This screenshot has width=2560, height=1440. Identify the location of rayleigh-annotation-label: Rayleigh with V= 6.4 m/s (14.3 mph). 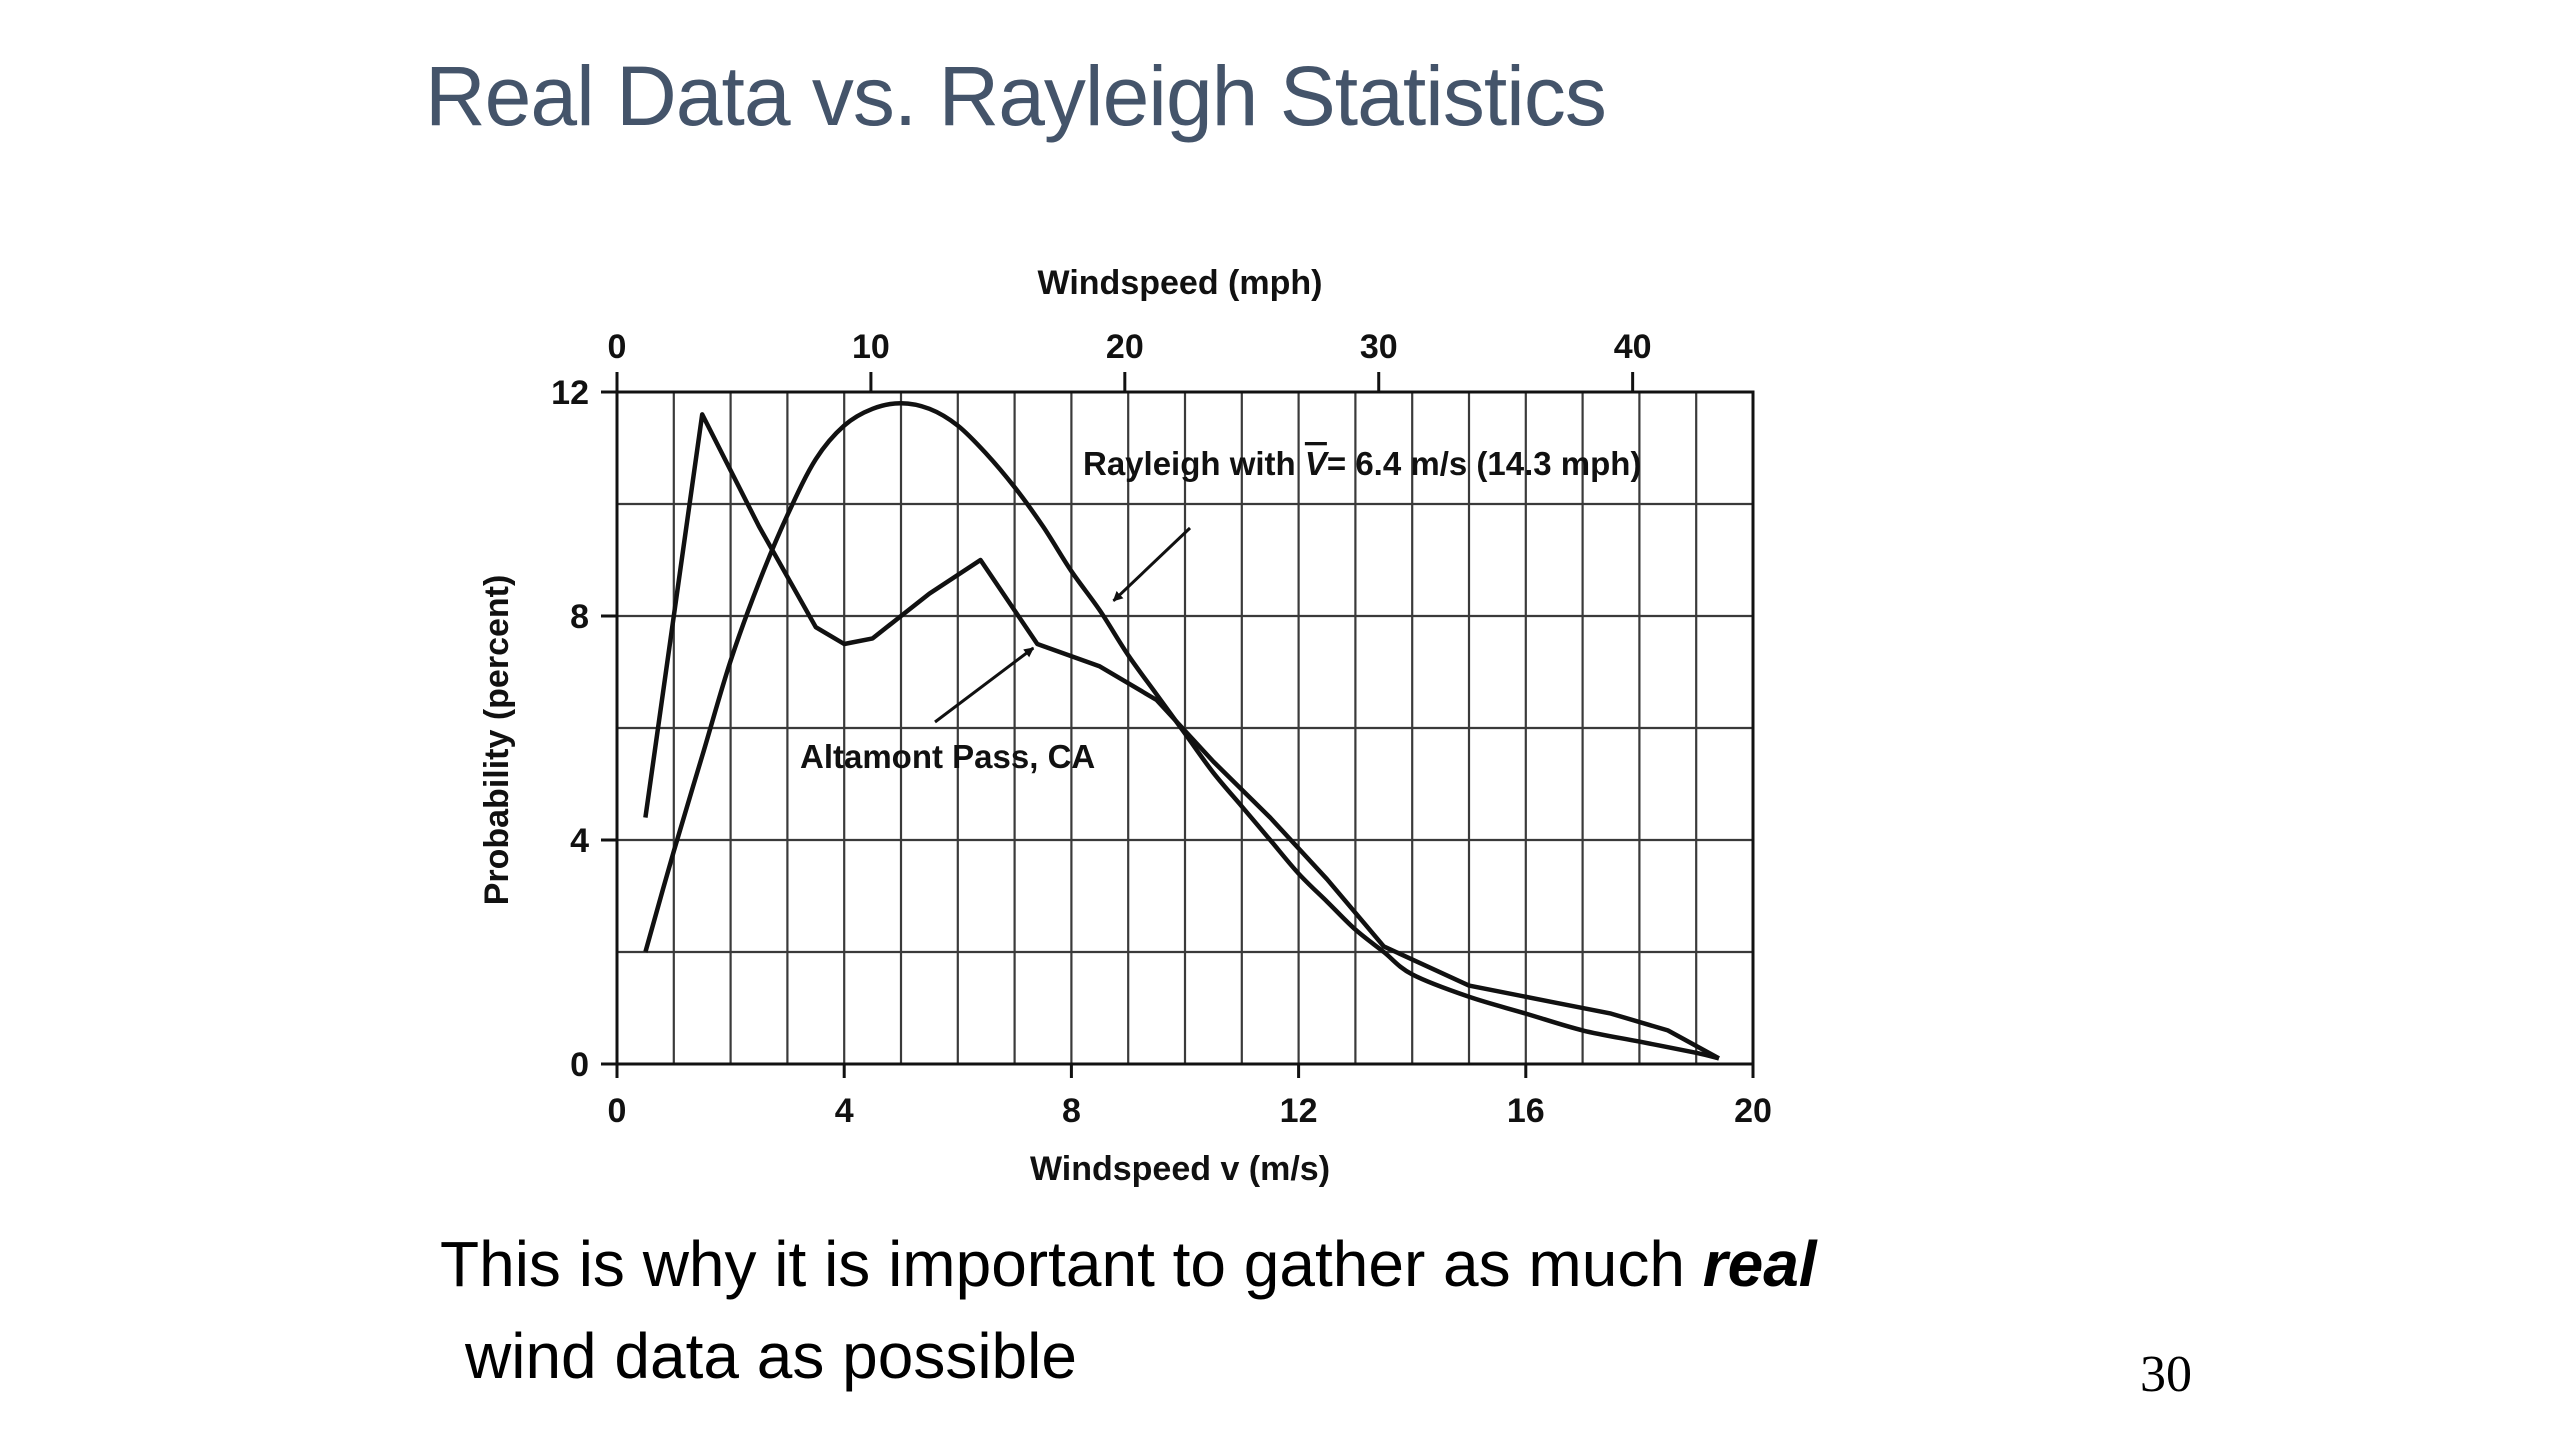
(1362, 463).